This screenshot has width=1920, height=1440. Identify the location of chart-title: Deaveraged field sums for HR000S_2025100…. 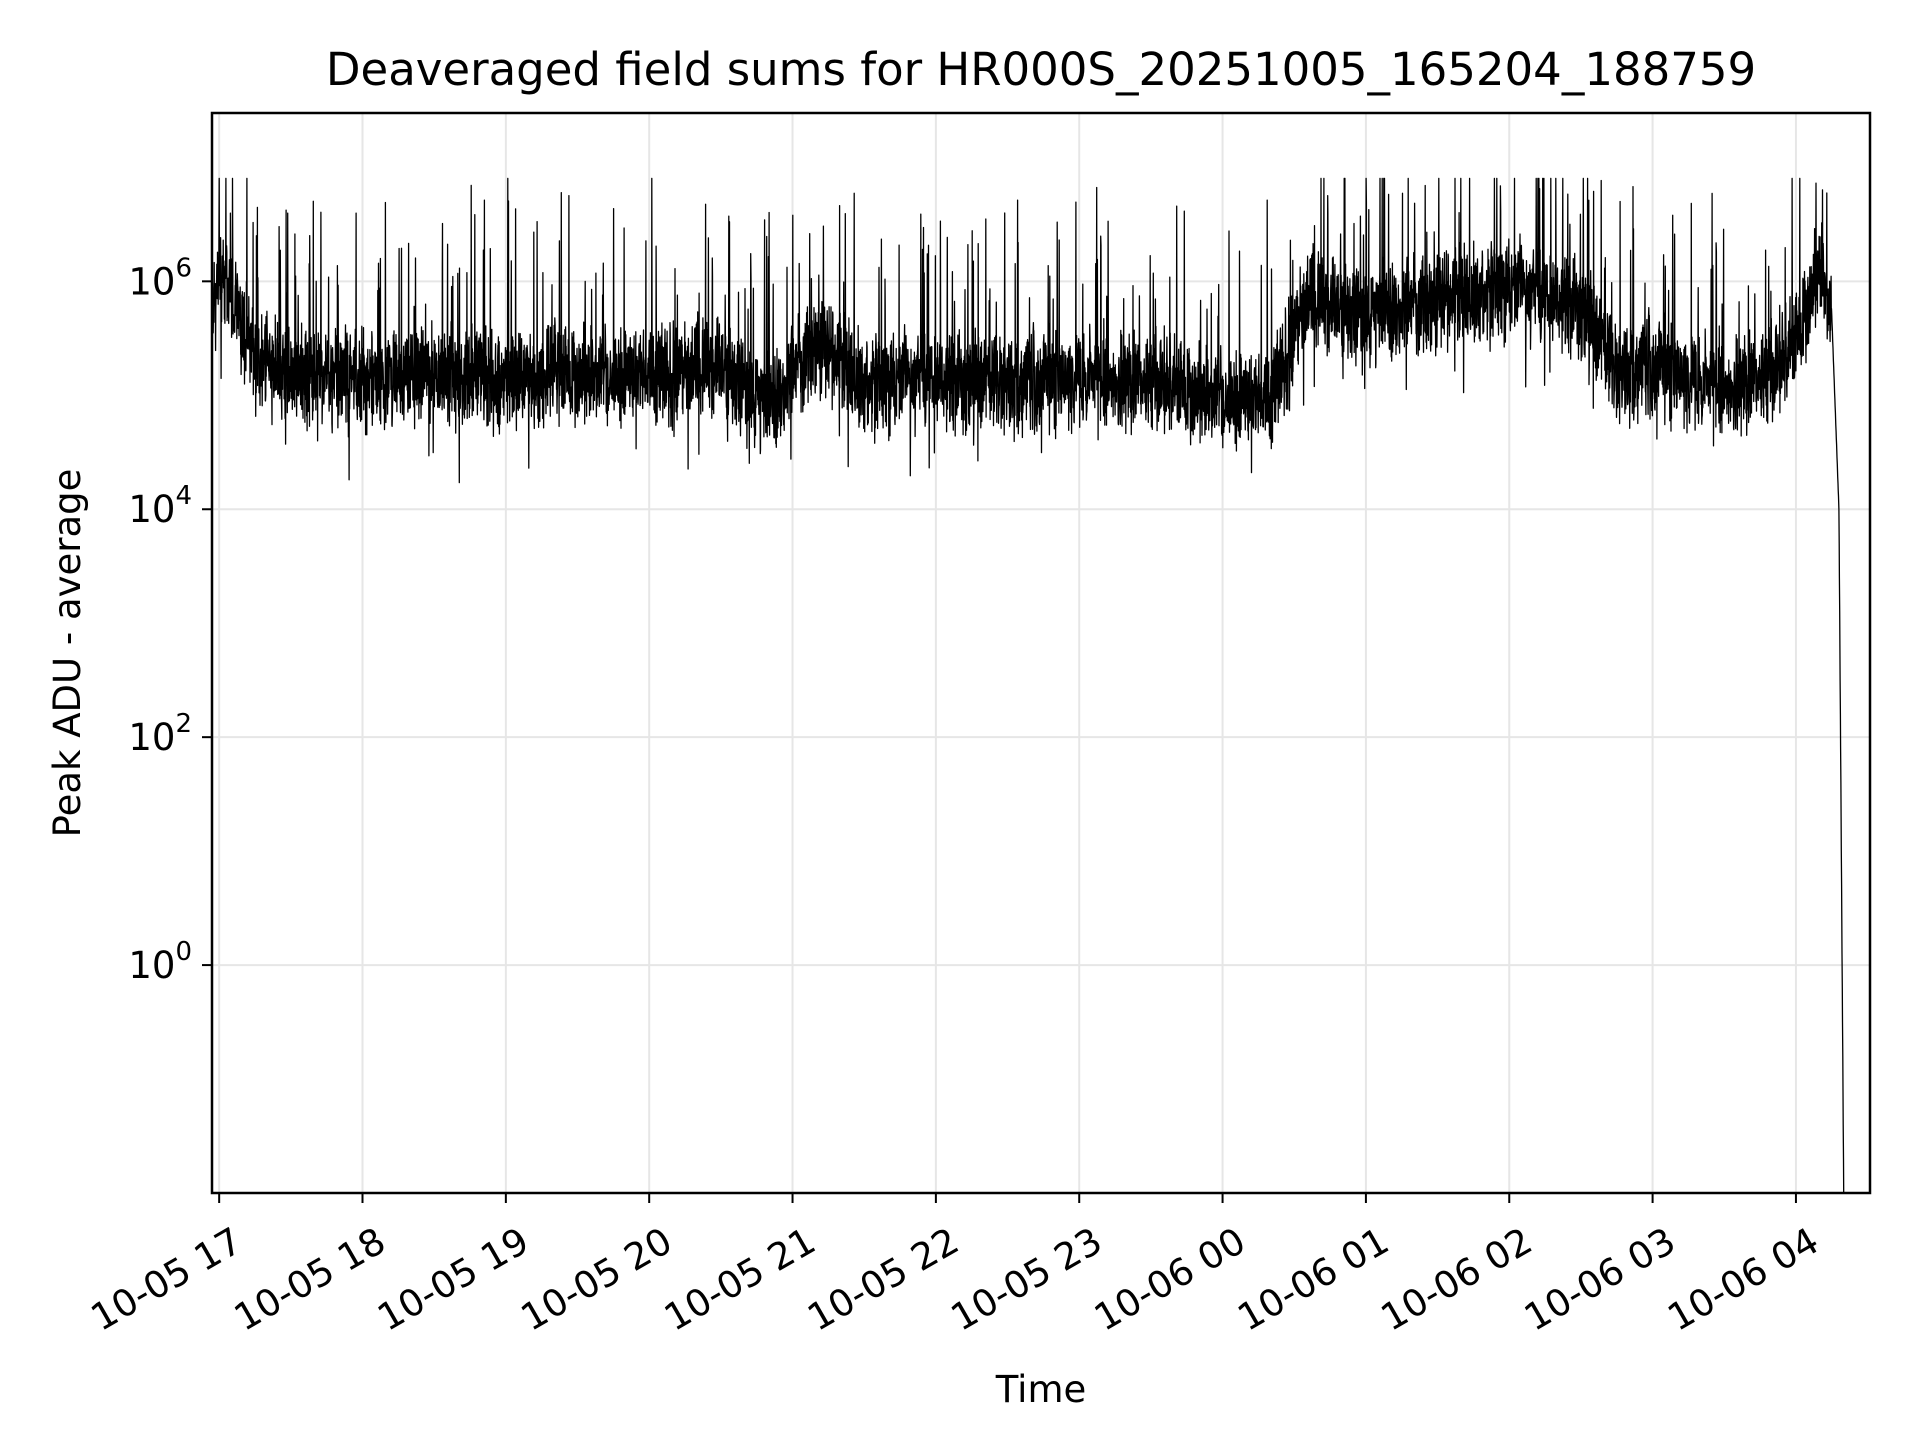
(1041, 69).